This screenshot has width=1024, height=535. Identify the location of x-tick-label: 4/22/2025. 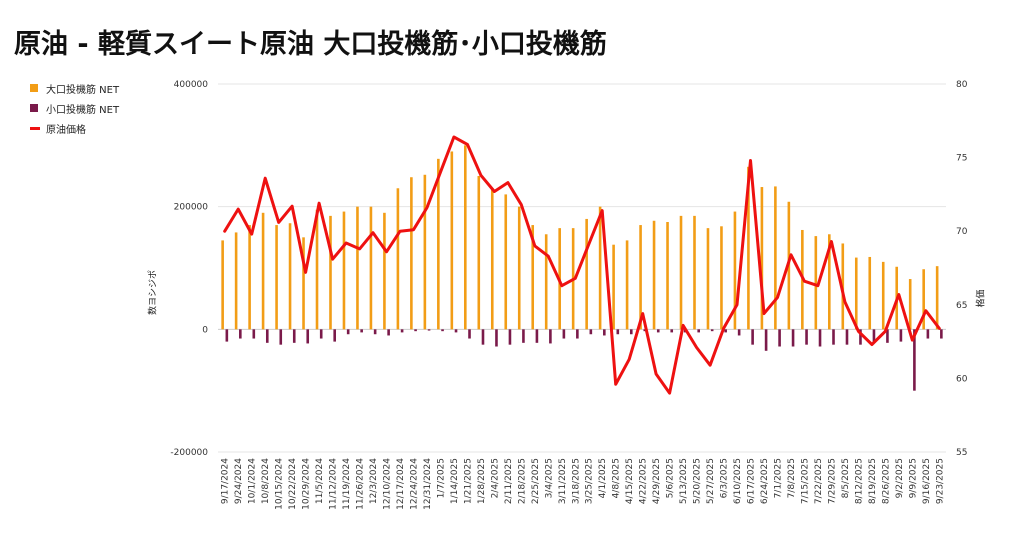
(644, 481).